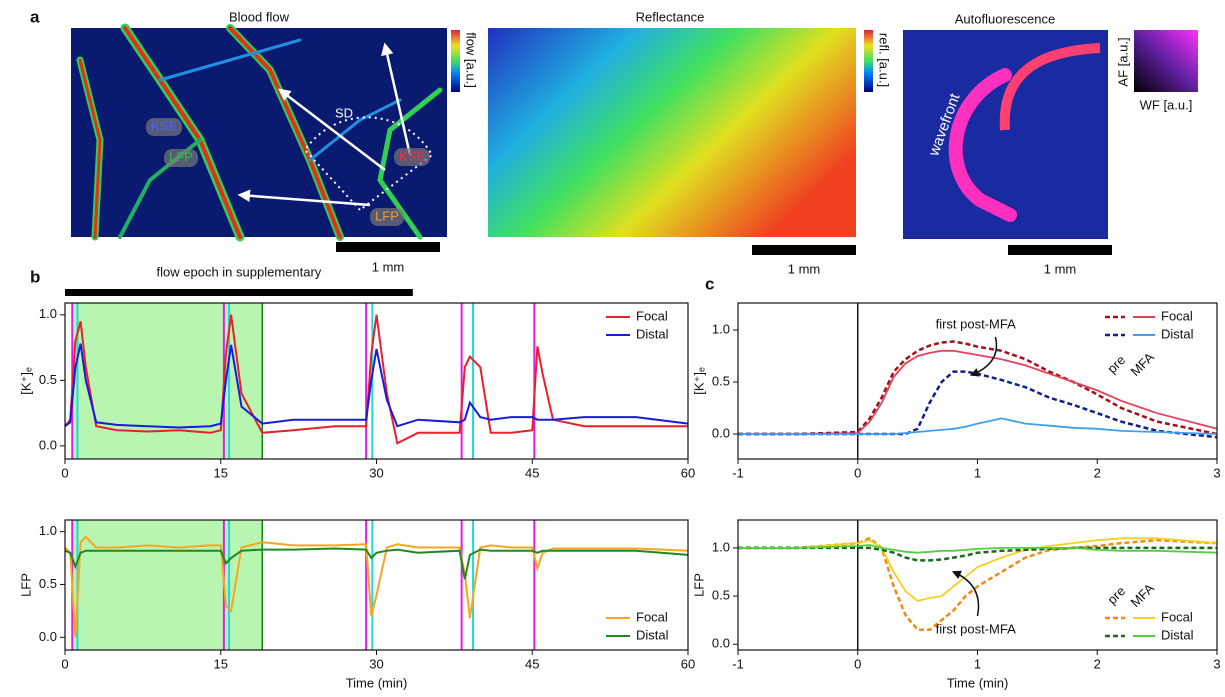 The width and height of the screenshot is (1225, 697). What do you see at coordinates (1005, 134) in the screenshot?
I see `autofluorescence-image` at bounding box center [1005, 134].